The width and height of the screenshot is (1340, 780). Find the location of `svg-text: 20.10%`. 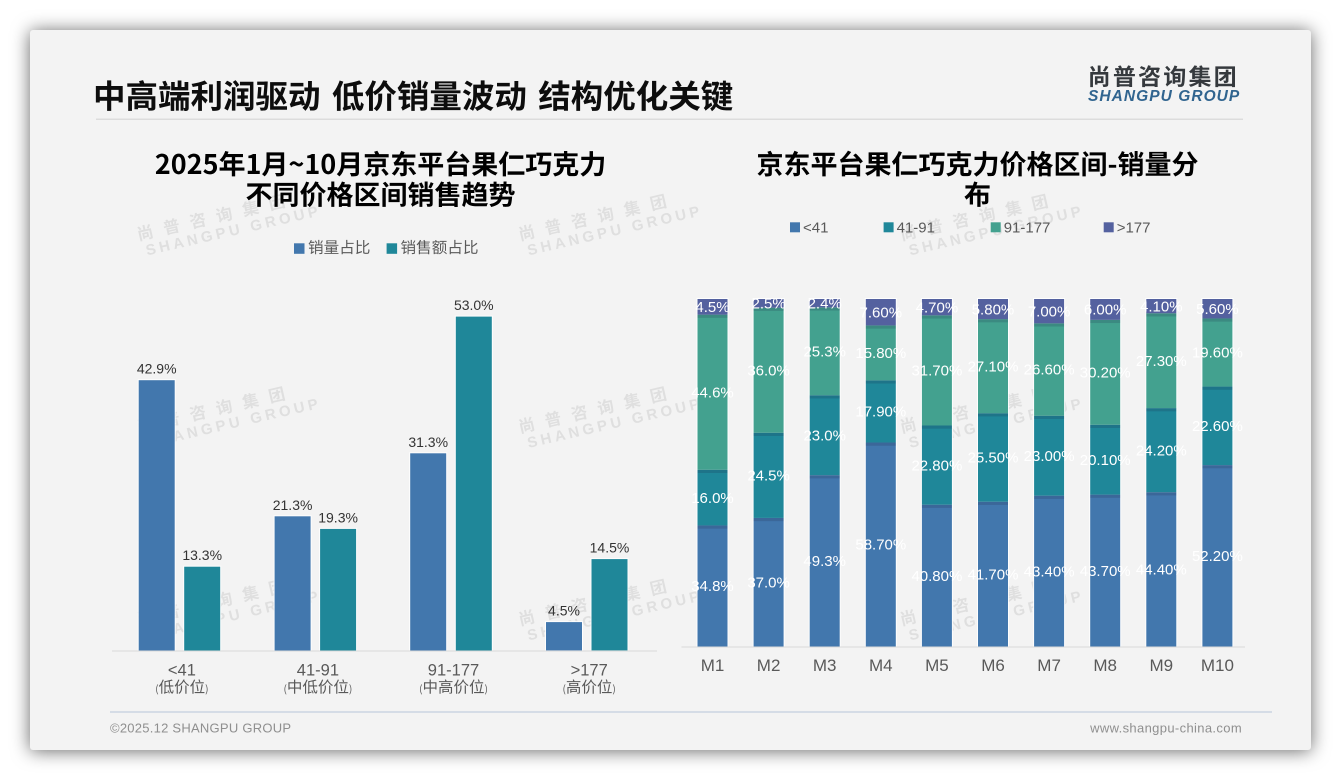

svg-text: 20.10% is located at coordinates (1105, 460).